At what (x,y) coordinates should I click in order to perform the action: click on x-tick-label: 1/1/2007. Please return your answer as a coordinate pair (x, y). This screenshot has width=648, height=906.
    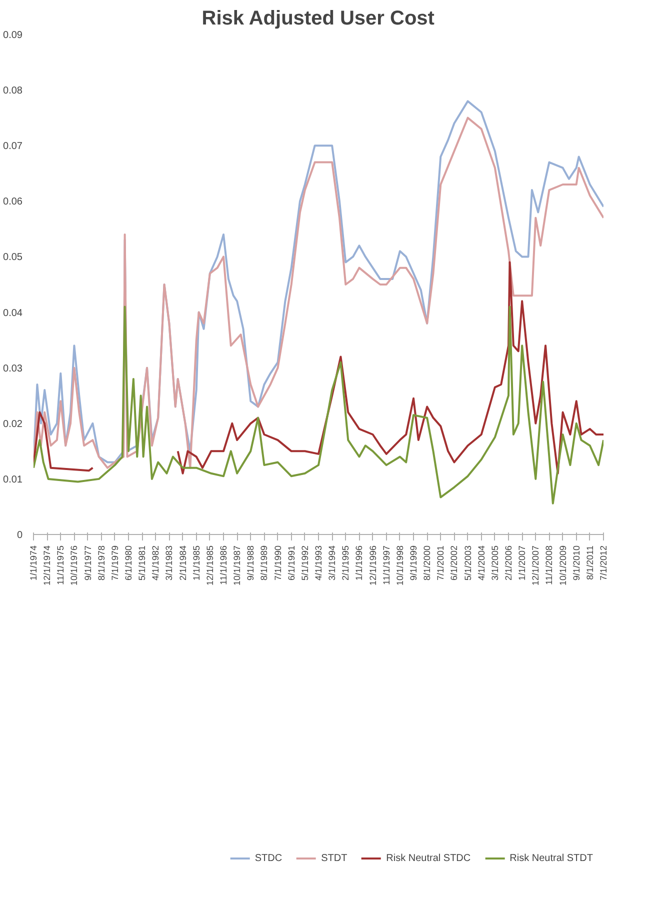
    Looking at the image, I should click on (522, 563).